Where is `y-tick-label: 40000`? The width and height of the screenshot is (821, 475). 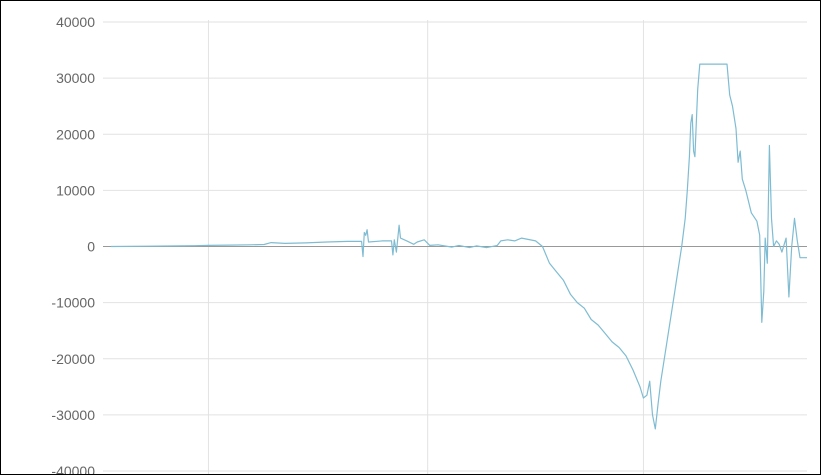 y-tick-label: 40000 is located at coordinates (75, 22).